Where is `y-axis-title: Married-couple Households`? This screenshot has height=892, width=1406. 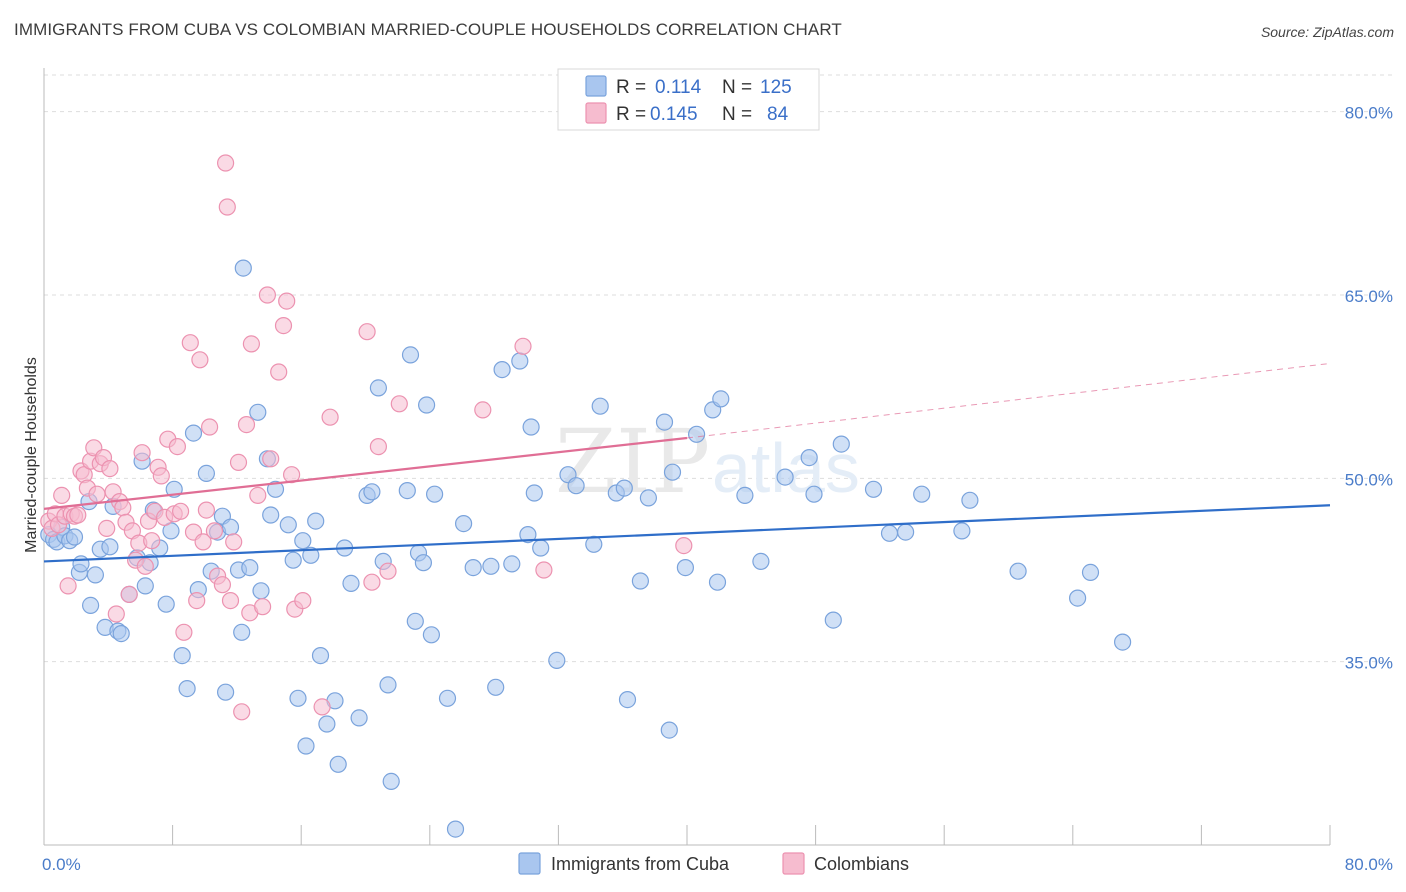
y-axis-title: Married-couple Households is located at coordinates (31, 455).